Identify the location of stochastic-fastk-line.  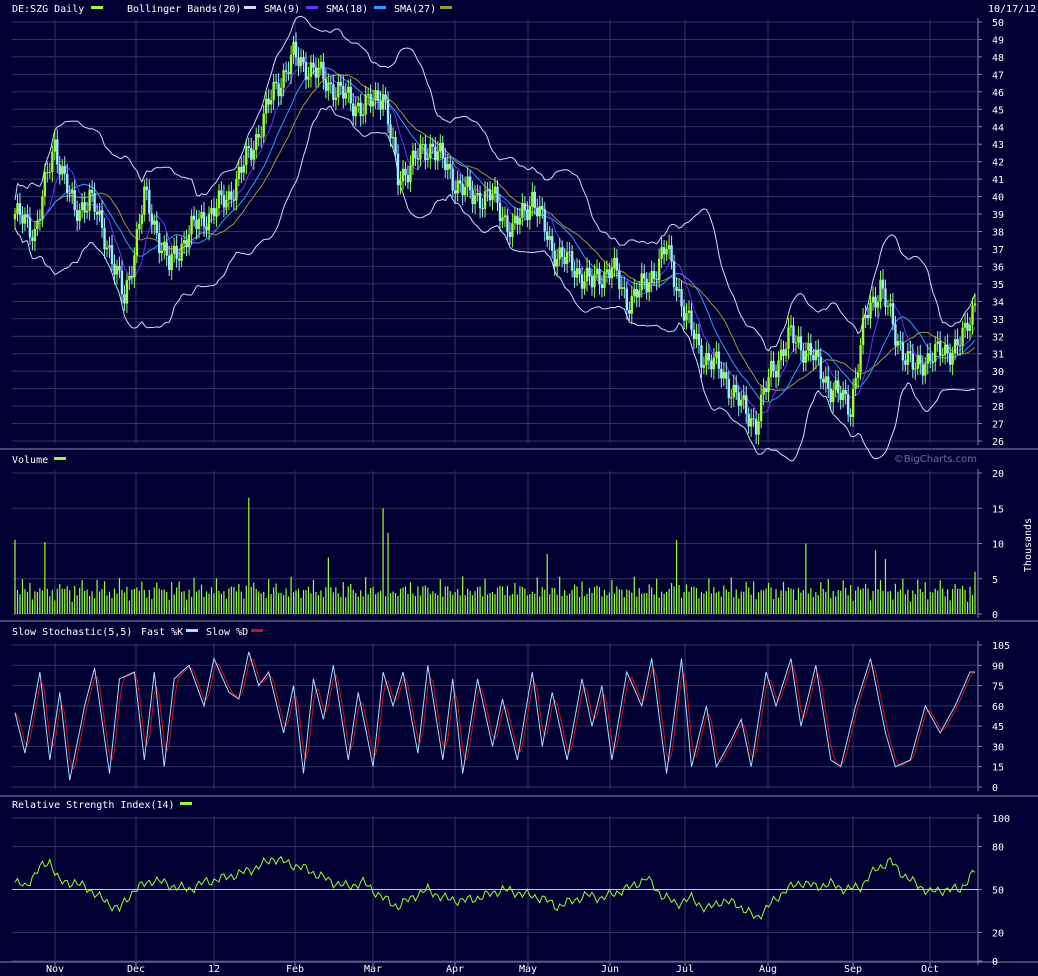
(494, 716).